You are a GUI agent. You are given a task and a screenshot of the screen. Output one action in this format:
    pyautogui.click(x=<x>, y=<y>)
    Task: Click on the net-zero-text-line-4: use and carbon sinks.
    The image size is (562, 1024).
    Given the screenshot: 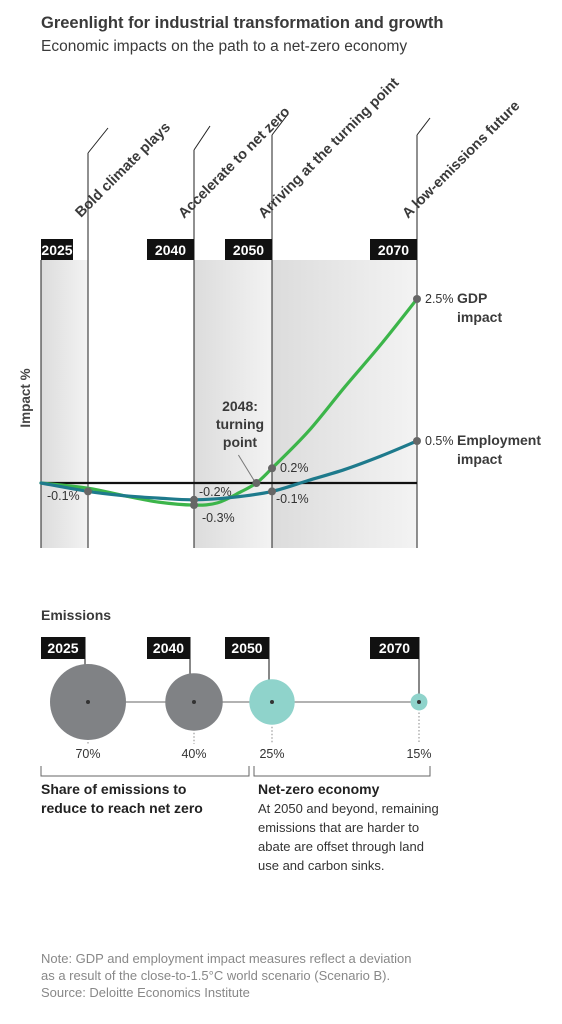 What is the action you would take?
    pyautogui.click(x=321, y=865)
    